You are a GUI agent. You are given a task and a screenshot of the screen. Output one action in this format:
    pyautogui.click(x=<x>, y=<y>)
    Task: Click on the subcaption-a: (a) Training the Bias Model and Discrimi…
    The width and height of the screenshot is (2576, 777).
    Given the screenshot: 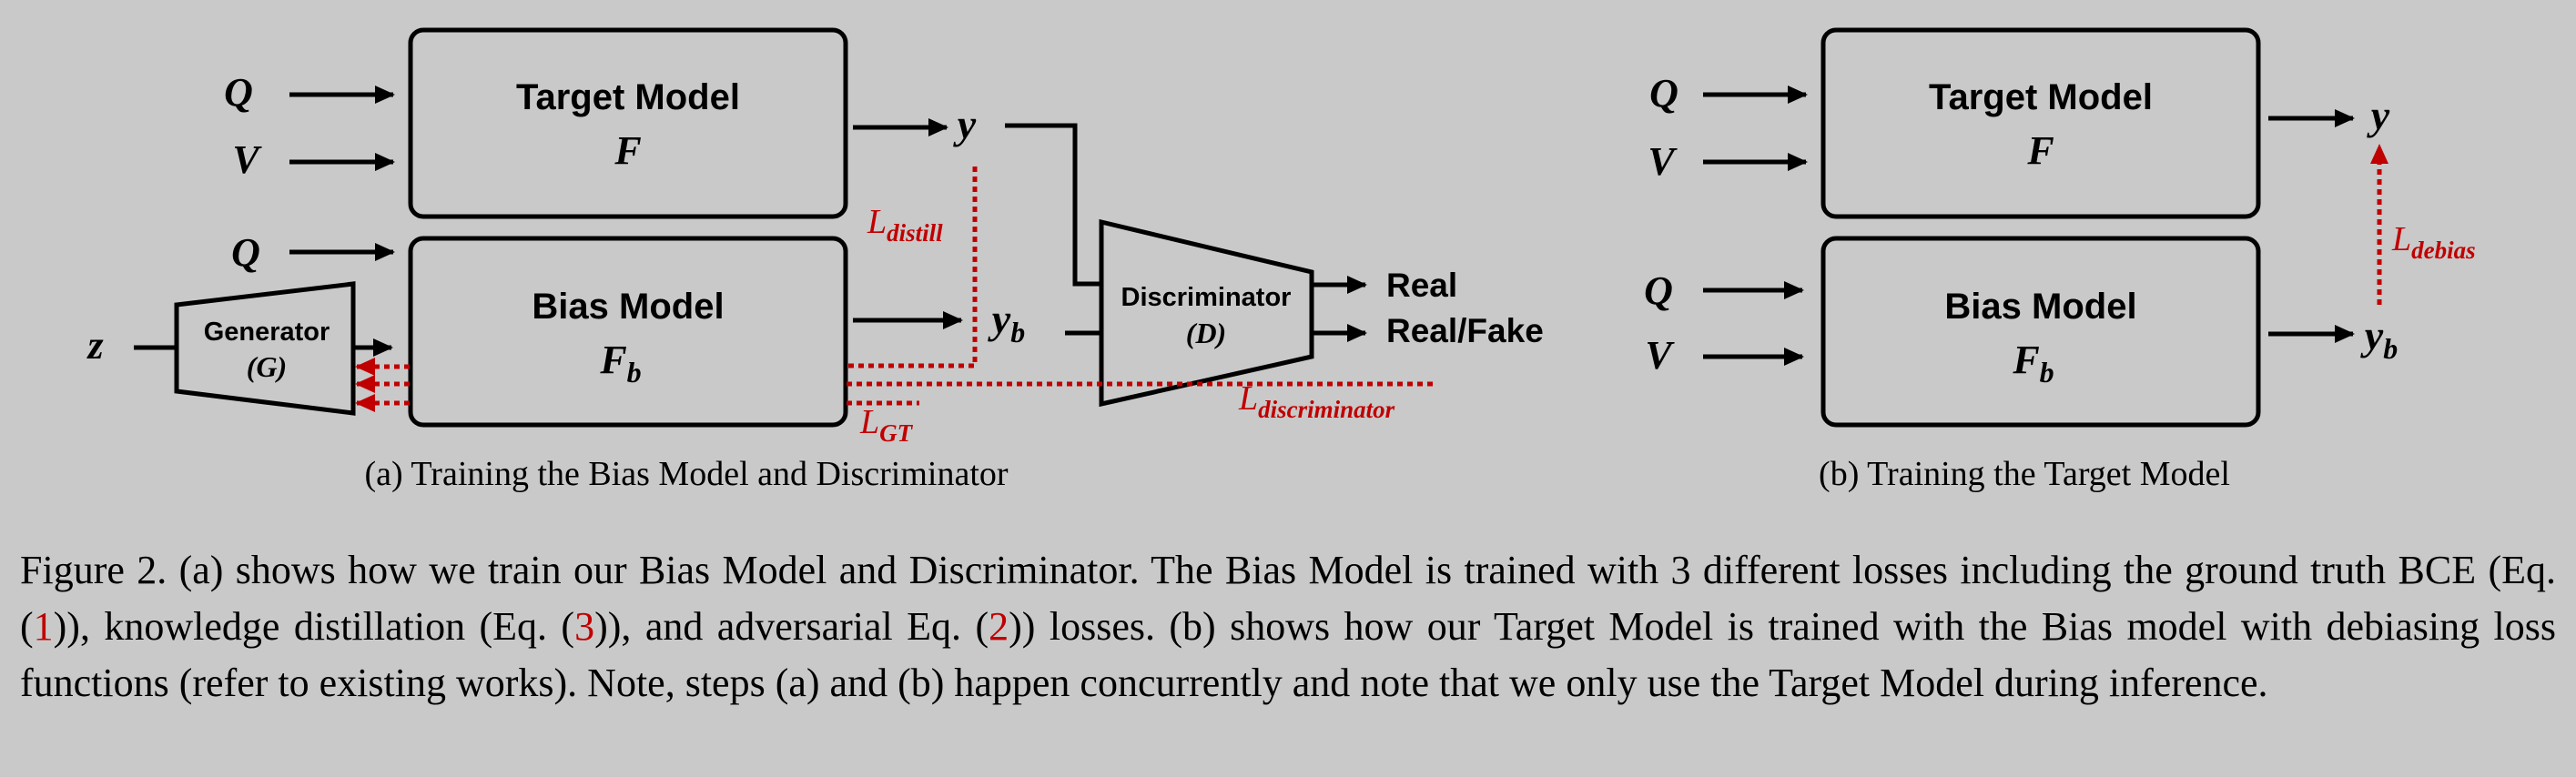 What is the action you would take?
    pyautogui.click(x=686, y=474)
    